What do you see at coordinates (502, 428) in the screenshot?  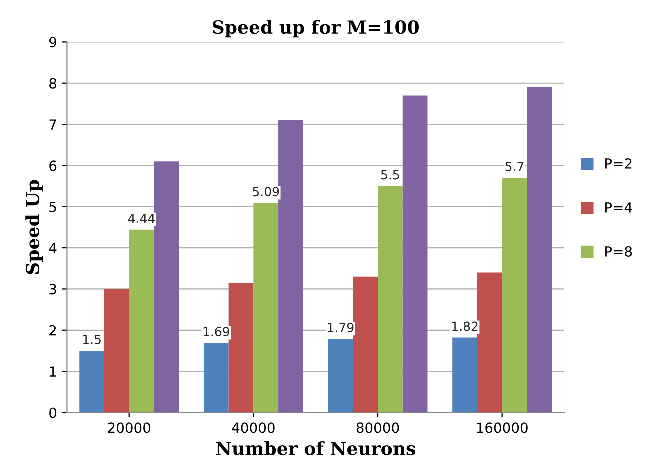 I see `x-tick-label: 160000` at bounding box center [502, 428].